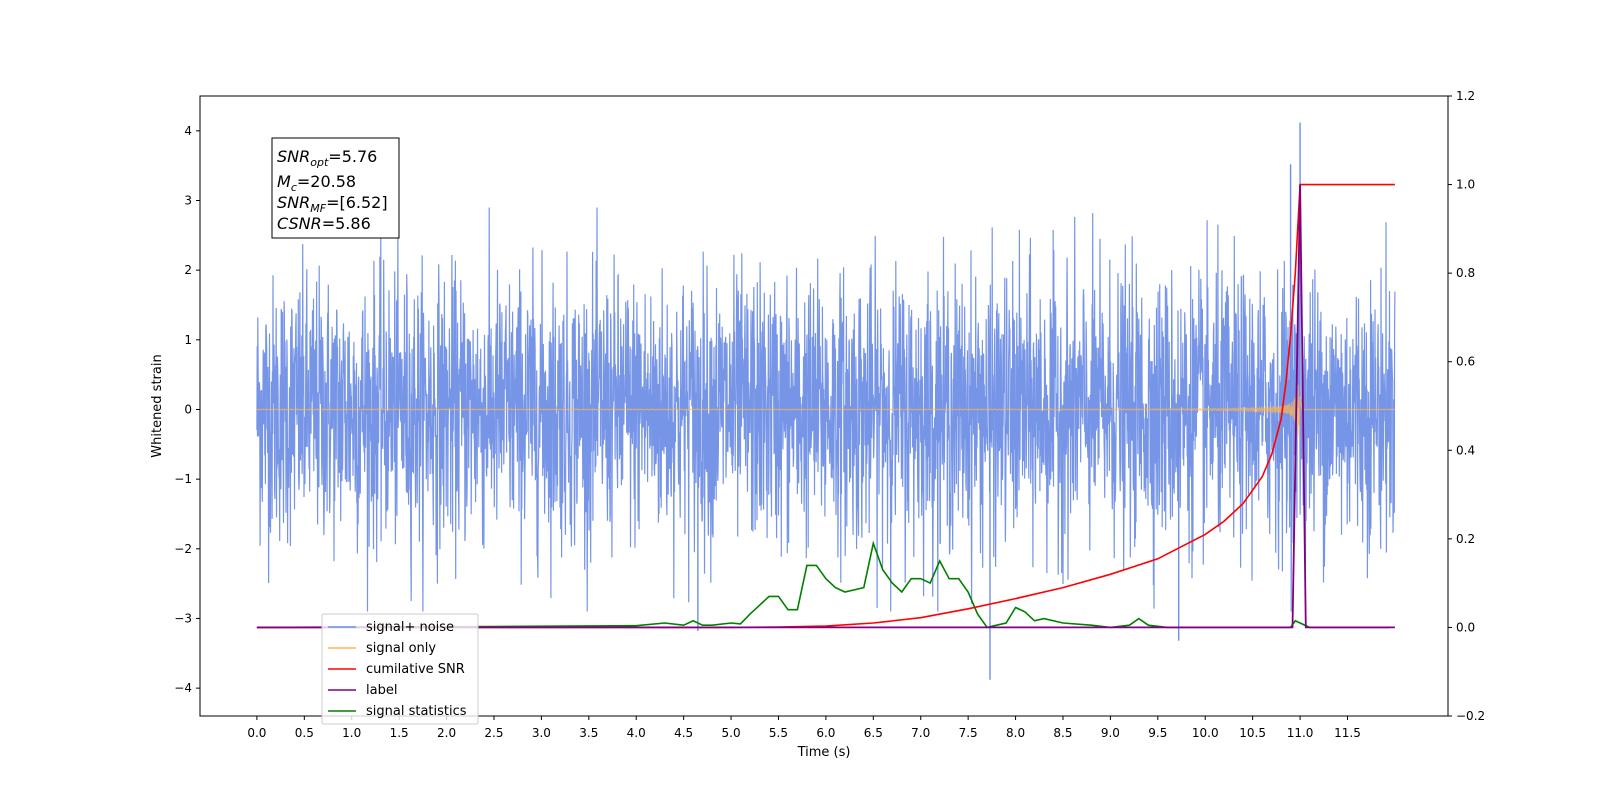  I want to click on annotation-mc: Mc=20.58, so click(316, 183).